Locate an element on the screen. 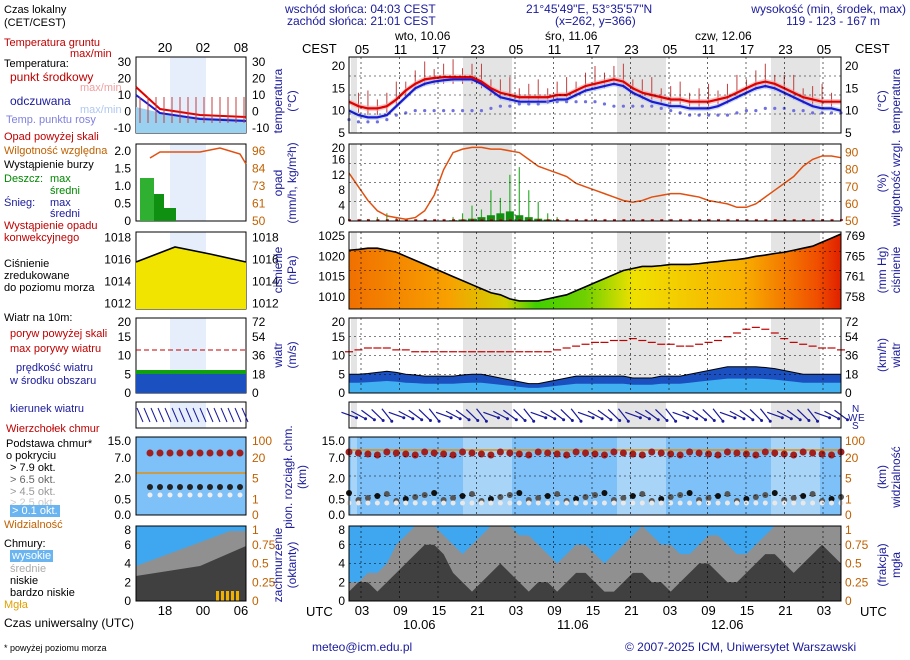  tick-leg_cloud_r: 5 is located at coordinates (255, 479).